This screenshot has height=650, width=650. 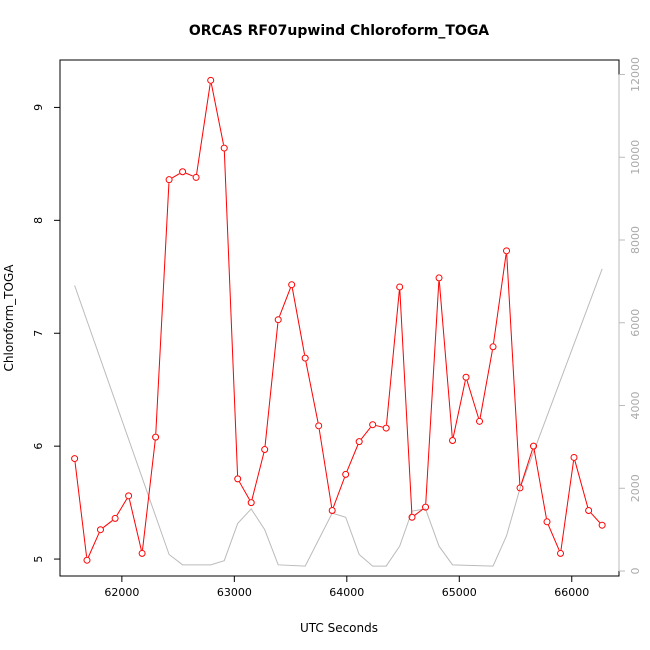 I want to click on y2-tick-label: 10000, so click(x=635, y=157).